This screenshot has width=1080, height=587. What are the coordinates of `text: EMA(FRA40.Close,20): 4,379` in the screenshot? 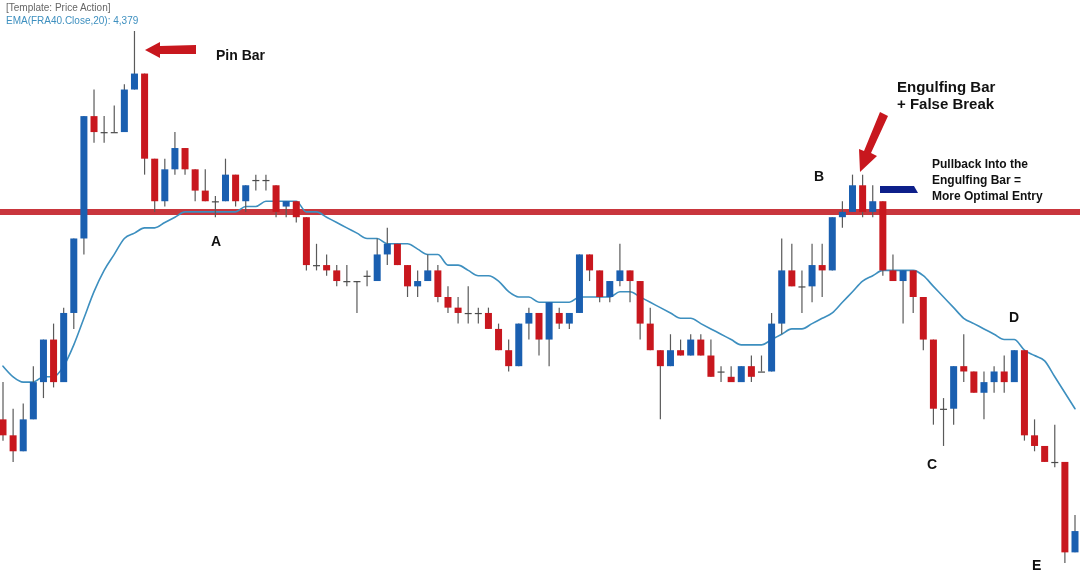 It's located at (72, 20).